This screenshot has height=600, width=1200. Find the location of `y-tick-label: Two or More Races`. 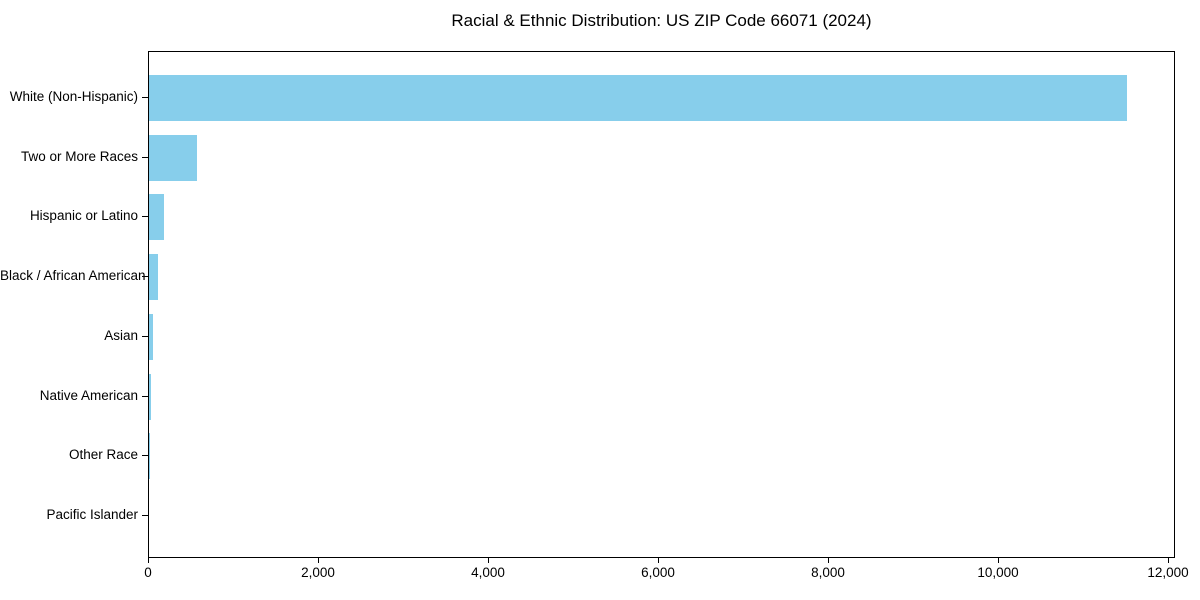

y-tick-label: Two or More Races is located at coordinates (79, 156).